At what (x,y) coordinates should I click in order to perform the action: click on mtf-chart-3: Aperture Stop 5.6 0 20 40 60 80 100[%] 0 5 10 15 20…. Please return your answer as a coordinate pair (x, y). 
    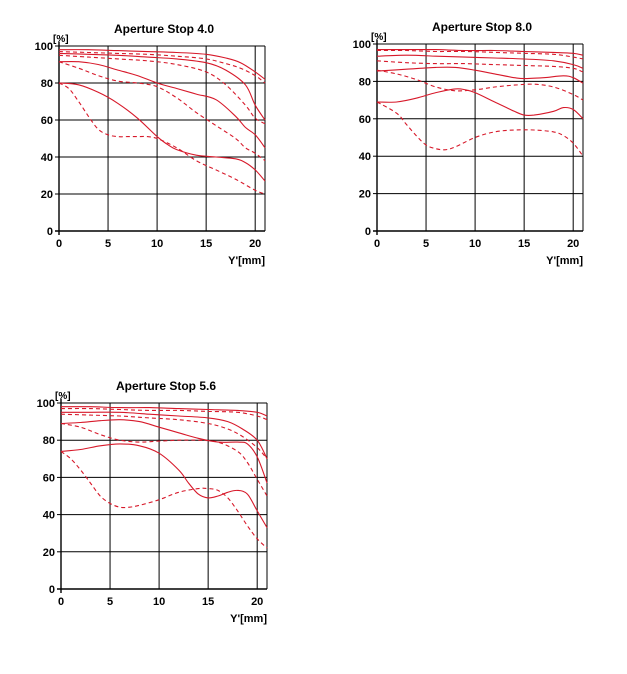
    Looking at the image, I should click on (152, 502).